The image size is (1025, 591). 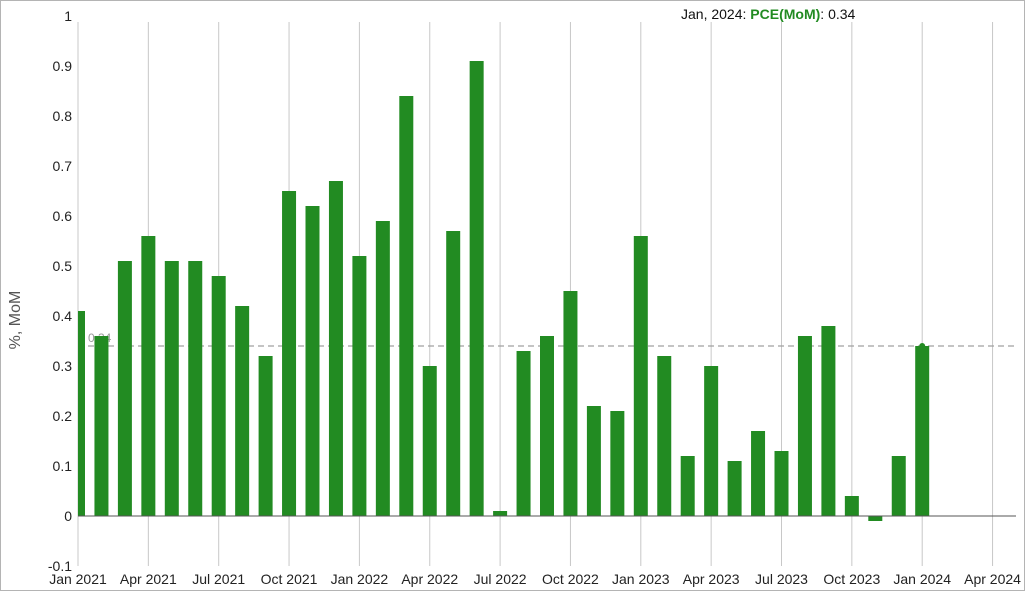 I want to click on x-tick-label: Oct 2022, so click(x=570, y=579).